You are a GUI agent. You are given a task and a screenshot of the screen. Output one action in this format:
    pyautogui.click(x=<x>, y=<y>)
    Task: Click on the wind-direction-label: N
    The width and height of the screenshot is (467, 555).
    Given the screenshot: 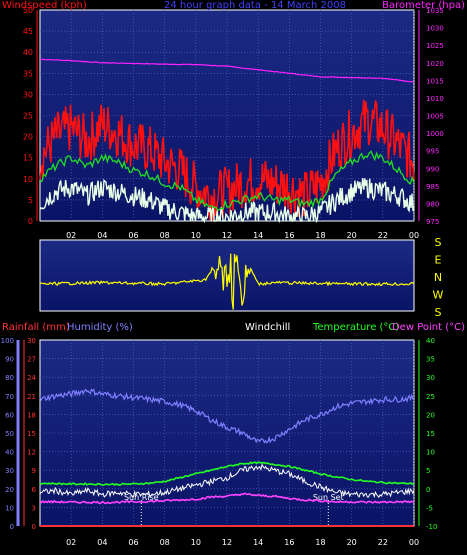 What is the action you would take?
    pyautogui.click(x=438, y=277)
    